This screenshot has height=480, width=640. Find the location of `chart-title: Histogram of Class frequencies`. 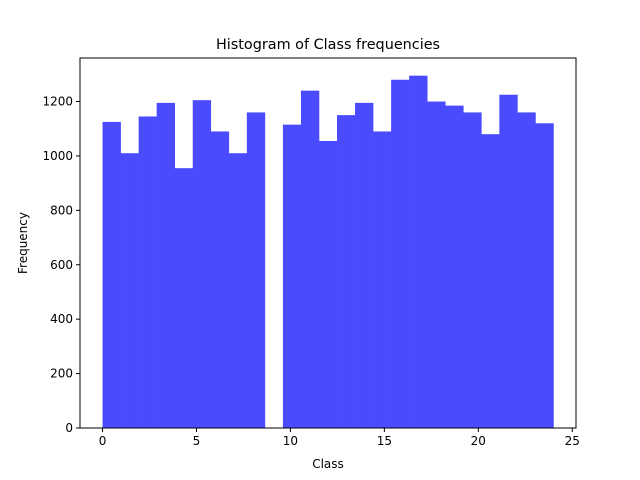

chart-title: Histogram of Class frequencies is located at coordinates (328, 45).